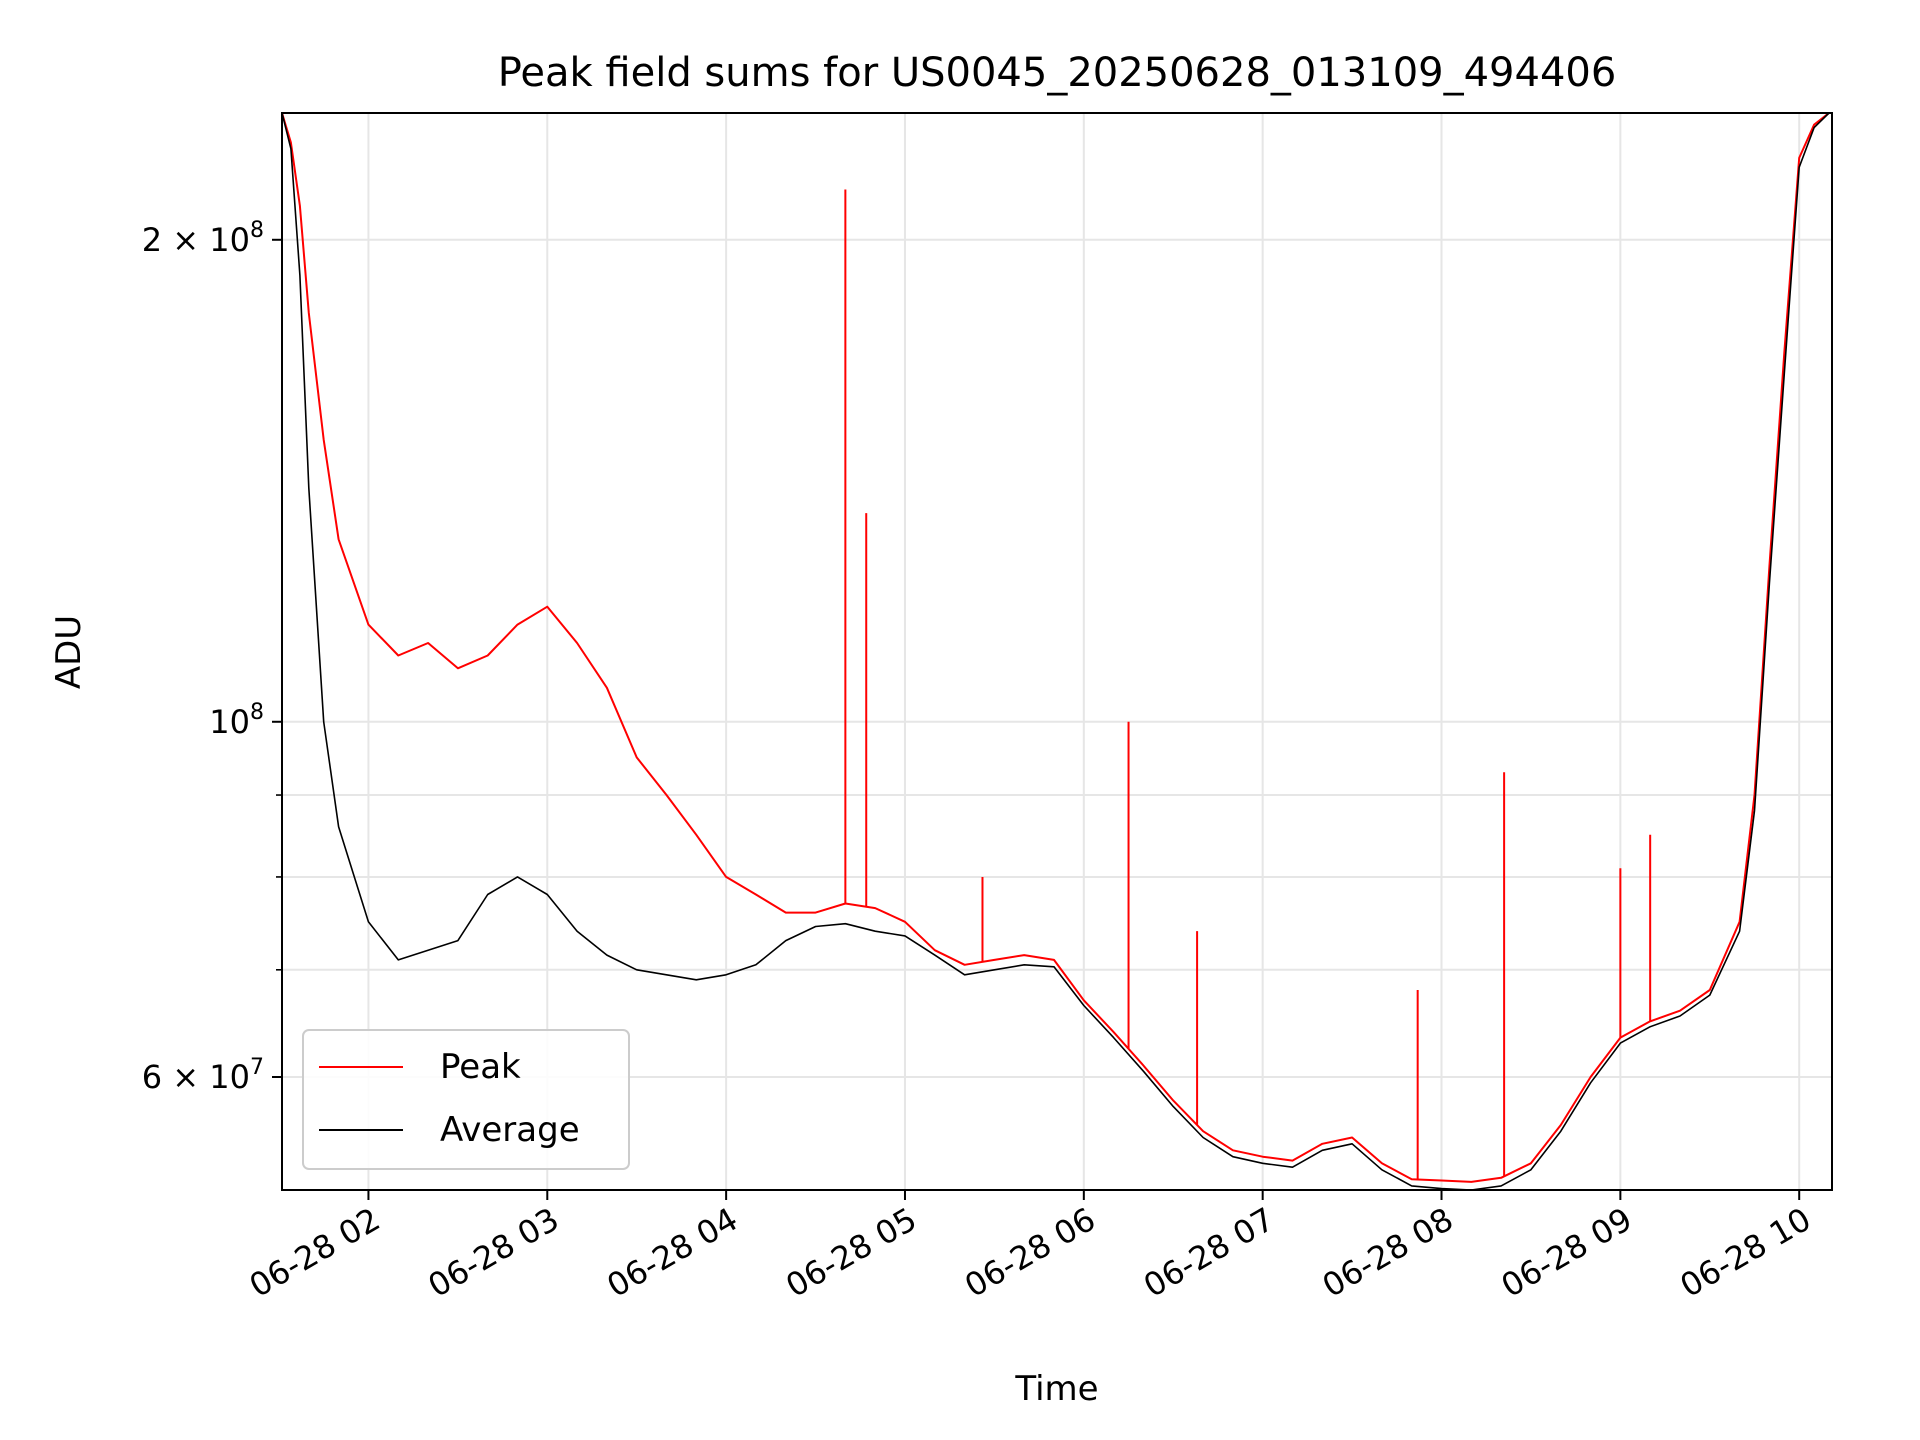 The image size is (1920, 1440). What do you see at coordinates (510, 1130) in the screenshot?
I see `legend-label-average: Average` at bounding box center [510, 1130].